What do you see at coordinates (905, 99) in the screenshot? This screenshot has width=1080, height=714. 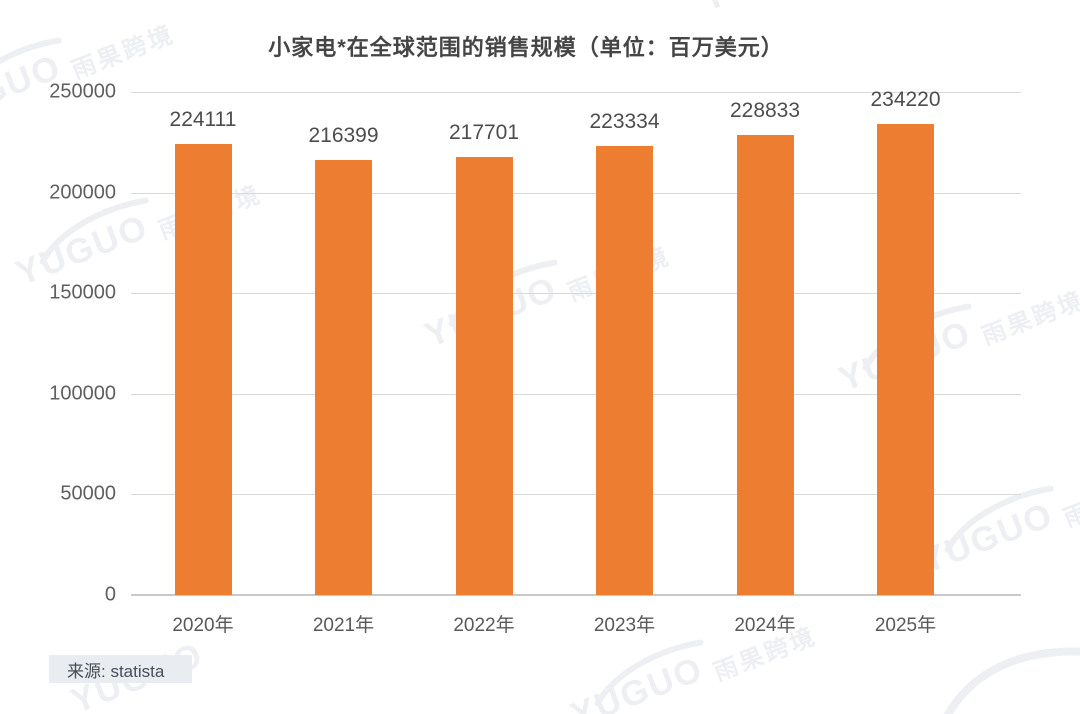 I see `value-label-2025年: 234220` at bounding box center [905, 99].